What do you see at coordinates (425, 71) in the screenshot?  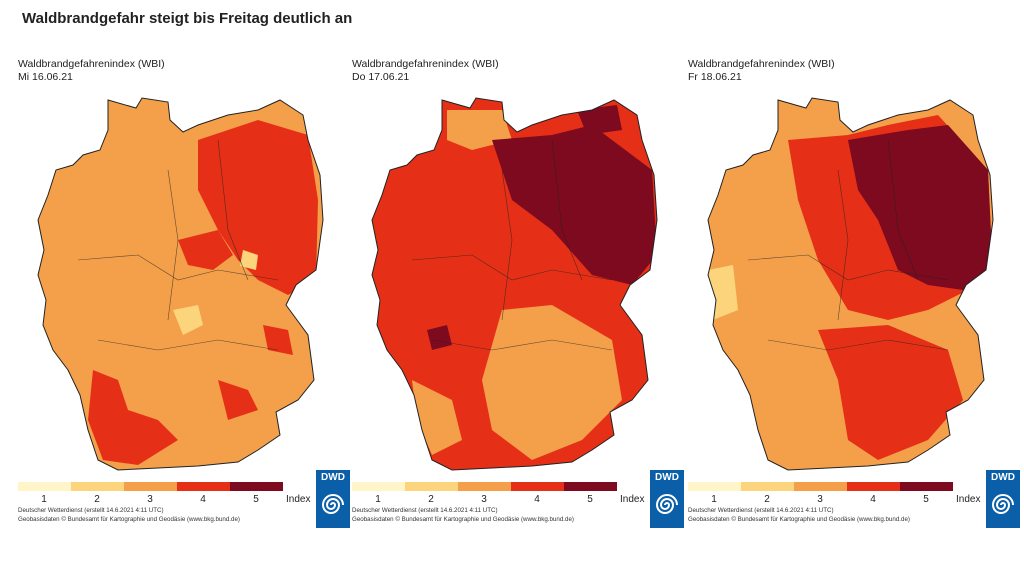 I see `panel-heading: Waldbrandgefahrenindex (WBI) Do 17.06.21` at bounding box center [425, 71].